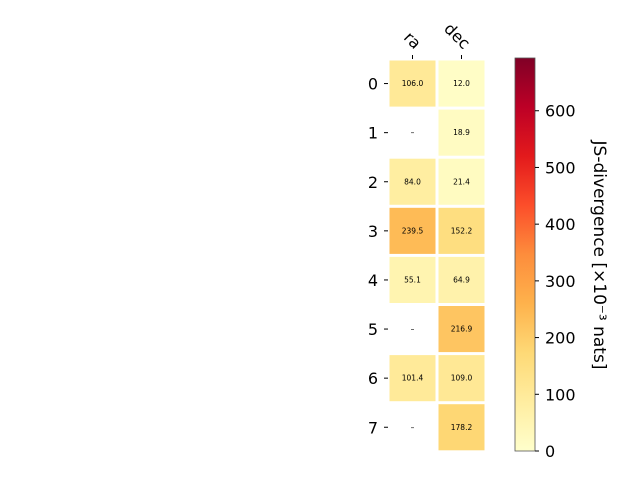  I want to click on cell-value-label: 12.0, so click(461, 83).